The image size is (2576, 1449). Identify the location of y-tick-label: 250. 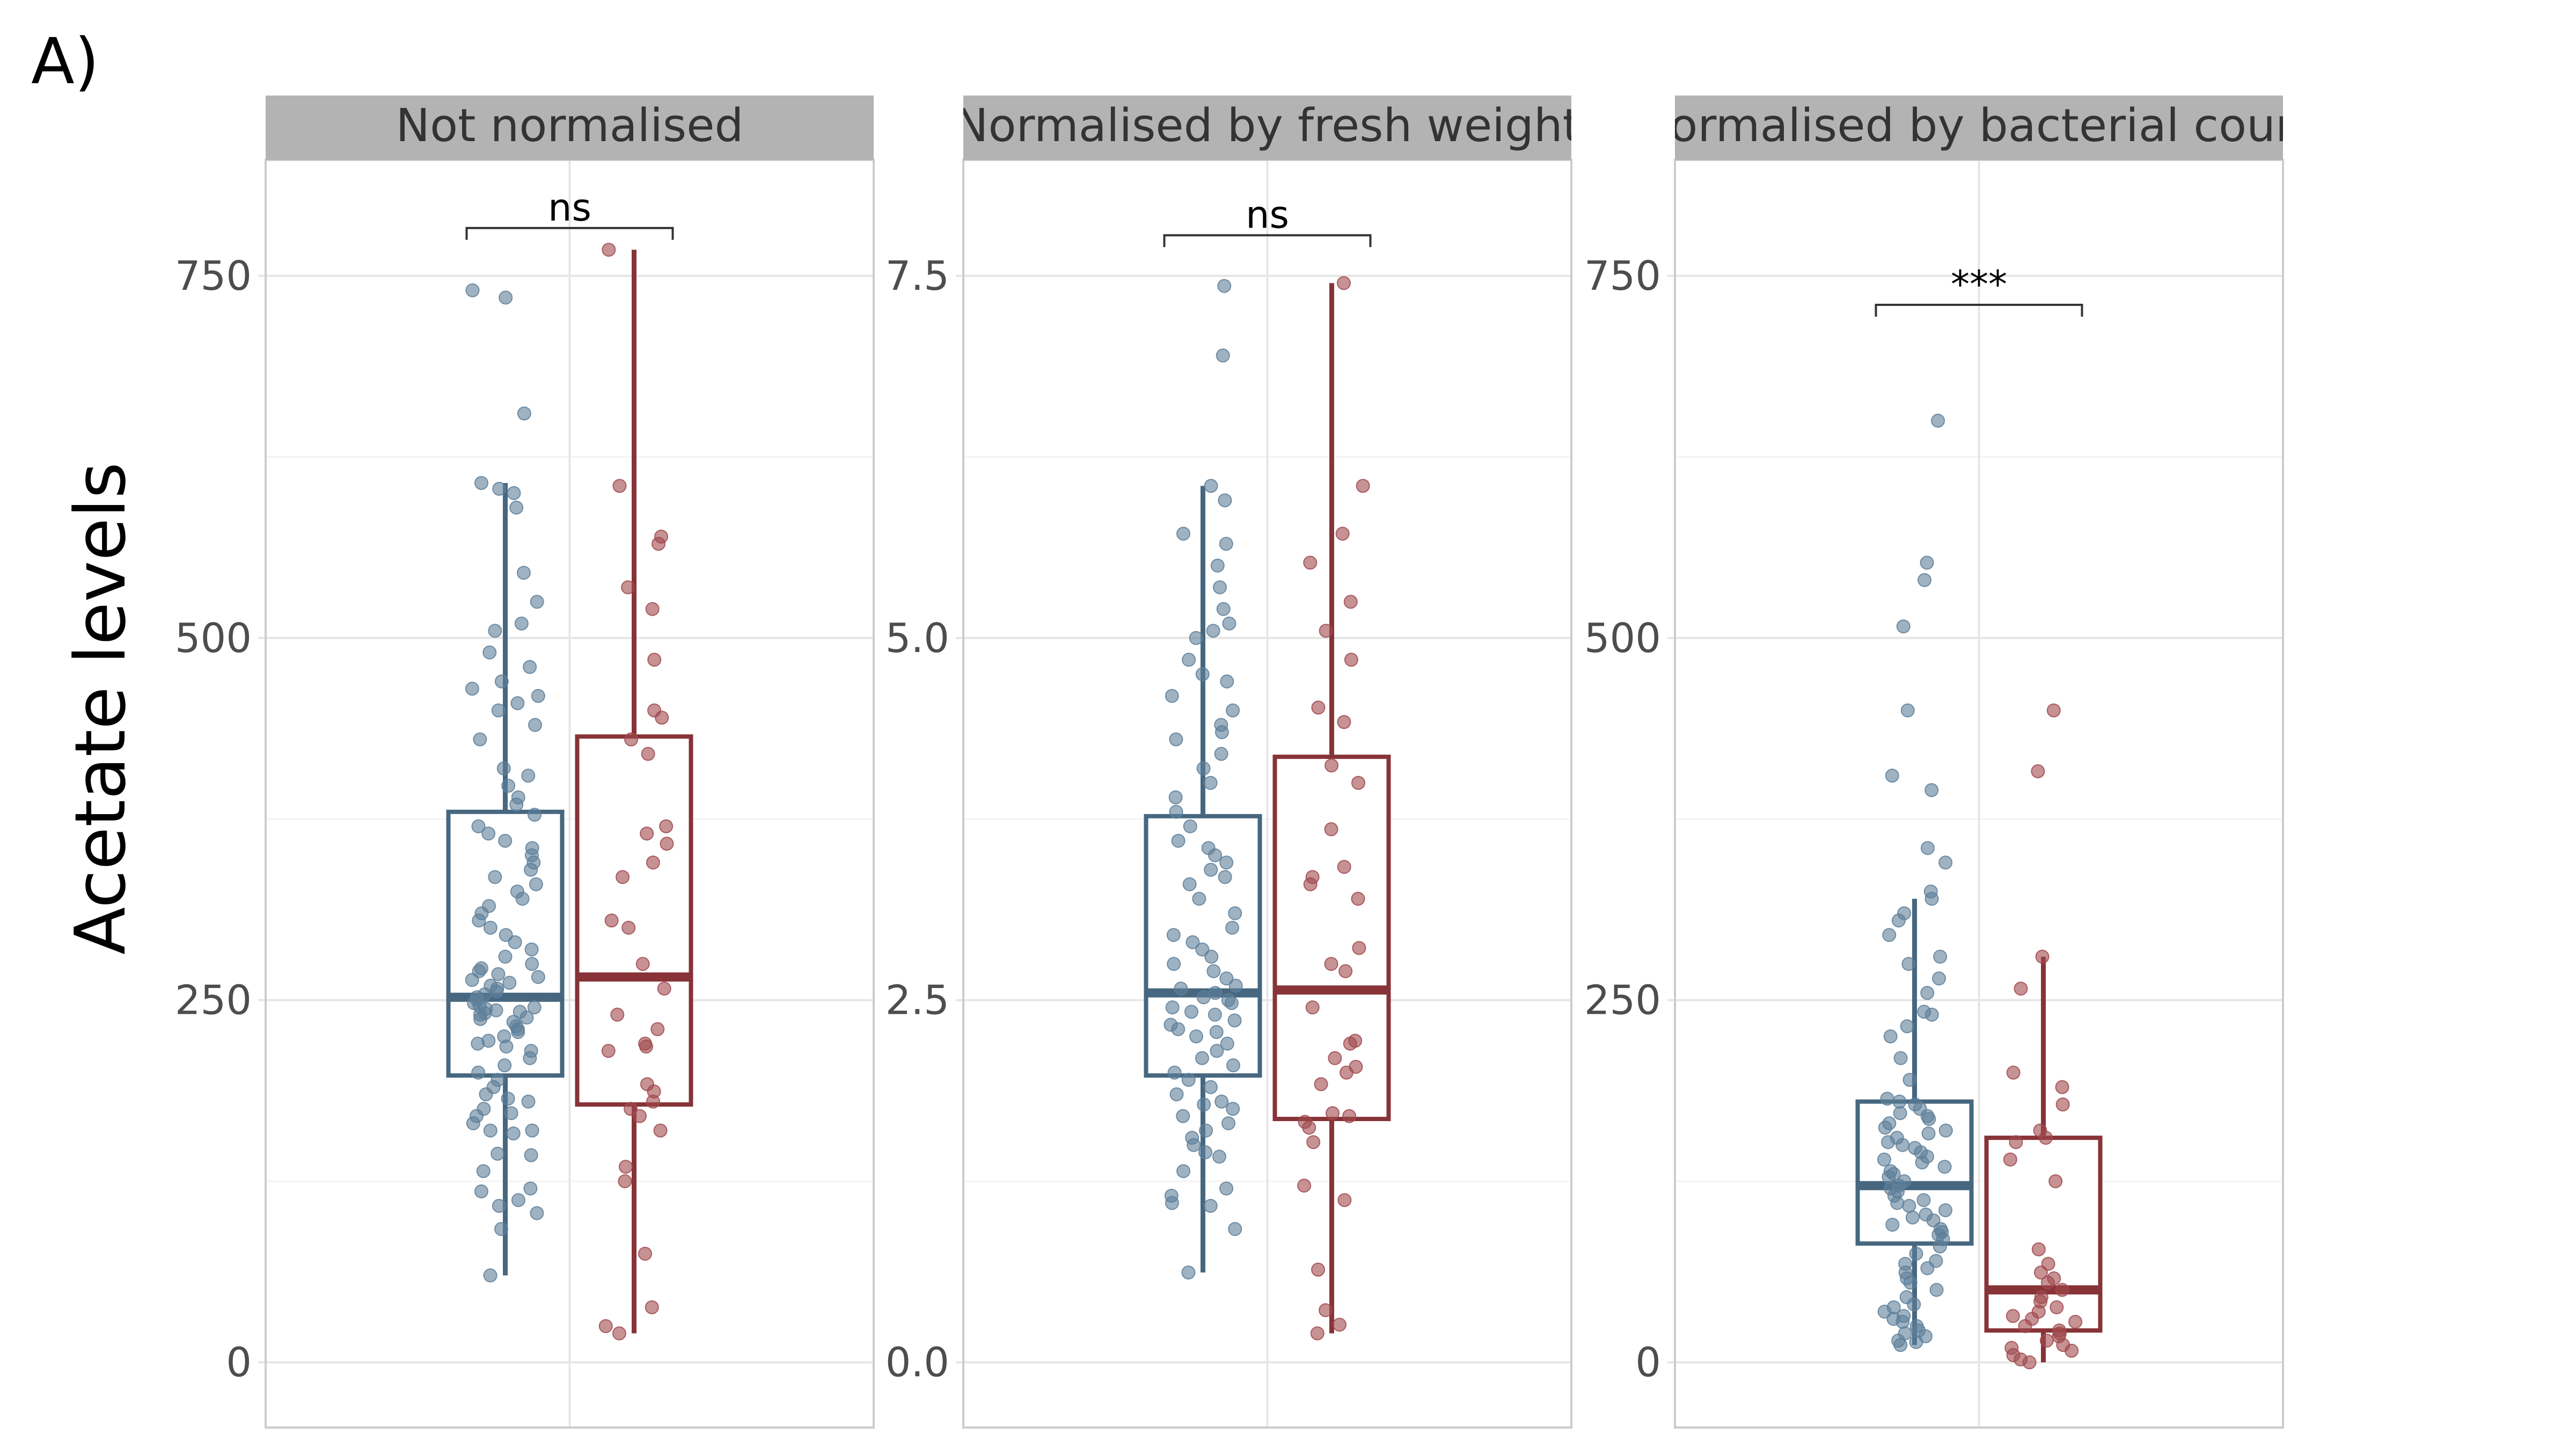
(1622, 1000).